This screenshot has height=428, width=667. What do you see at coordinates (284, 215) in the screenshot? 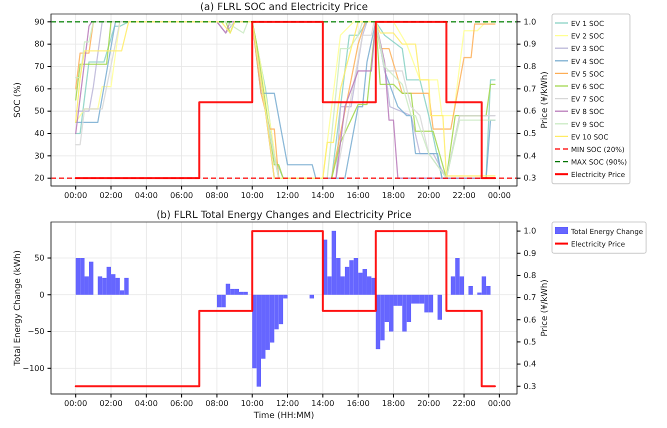
I see `chart-title: (b) FLRL Total Energy Changes and Electricity Price` at bounding box center [284, 215].